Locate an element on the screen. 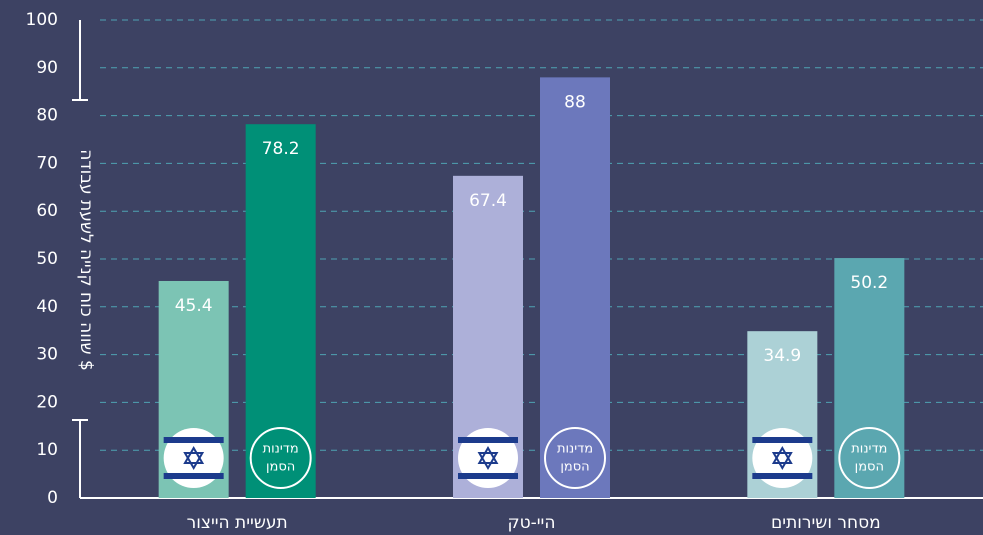  y-tick-label: 60 is located at coordinates (47, 211).